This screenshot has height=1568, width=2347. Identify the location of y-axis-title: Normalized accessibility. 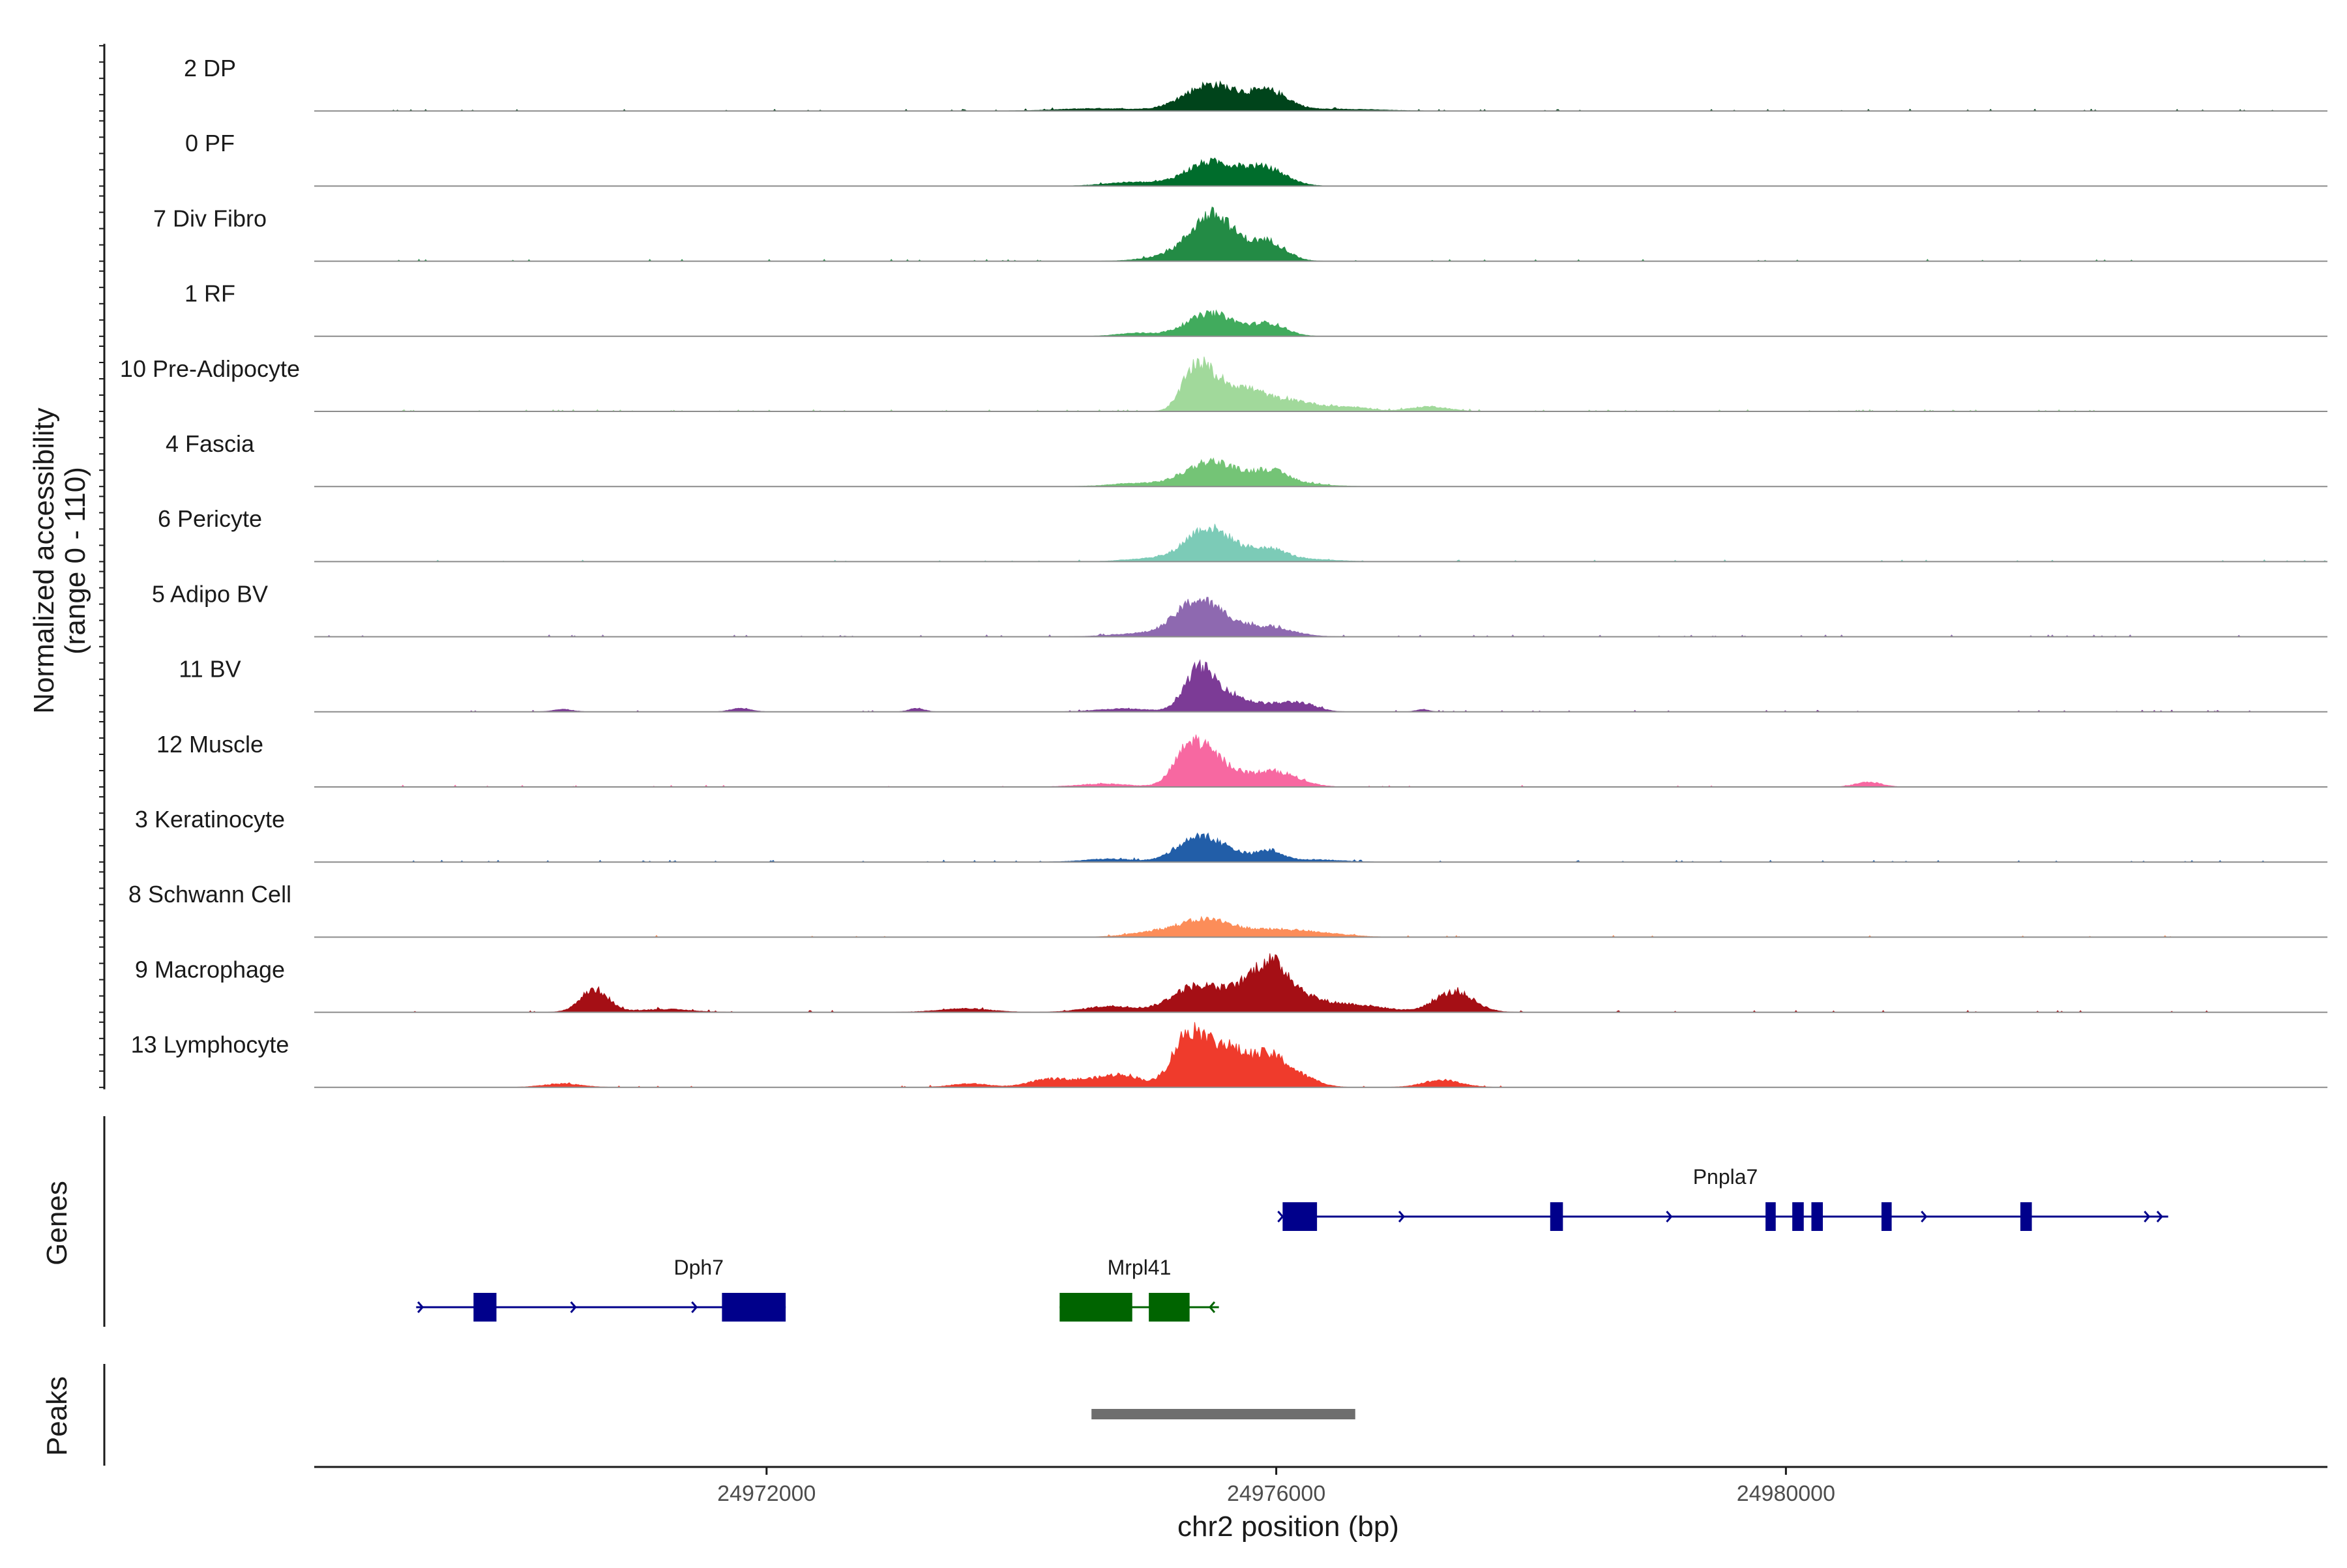
(44, 560).